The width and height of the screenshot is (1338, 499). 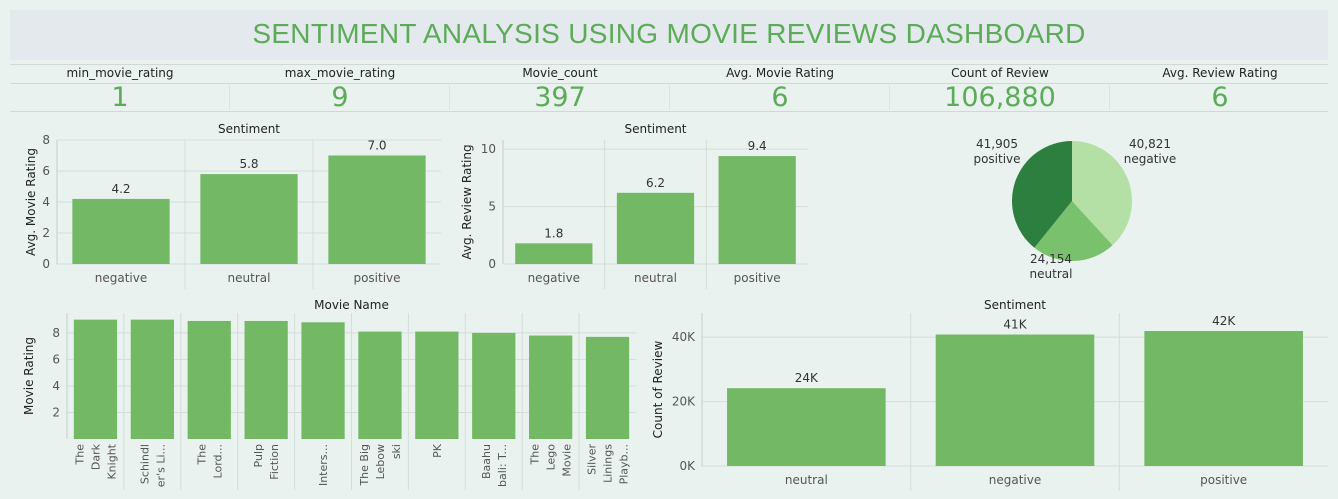 What do you see at coordinates (467, 201) in the screenshot?
I see `chart-avg-review-rating-y-axis-label: Avg. Review Rating` at bounding box center [467, 201].